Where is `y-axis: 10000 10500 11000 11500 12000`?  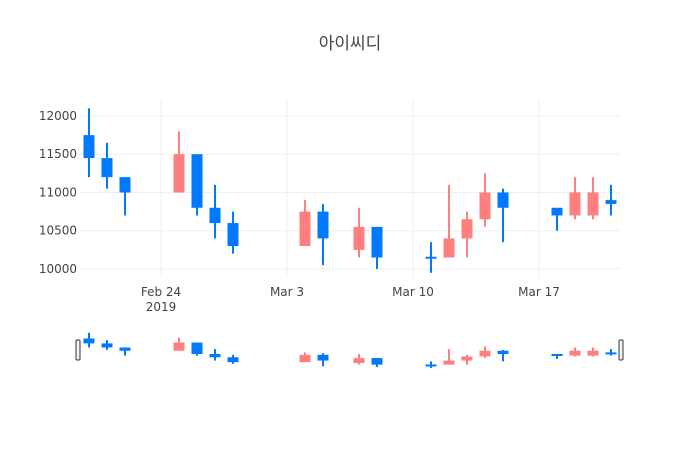
y-axis: 10000 10500 11000 11500 12000 is located at coordinates (58, 192).